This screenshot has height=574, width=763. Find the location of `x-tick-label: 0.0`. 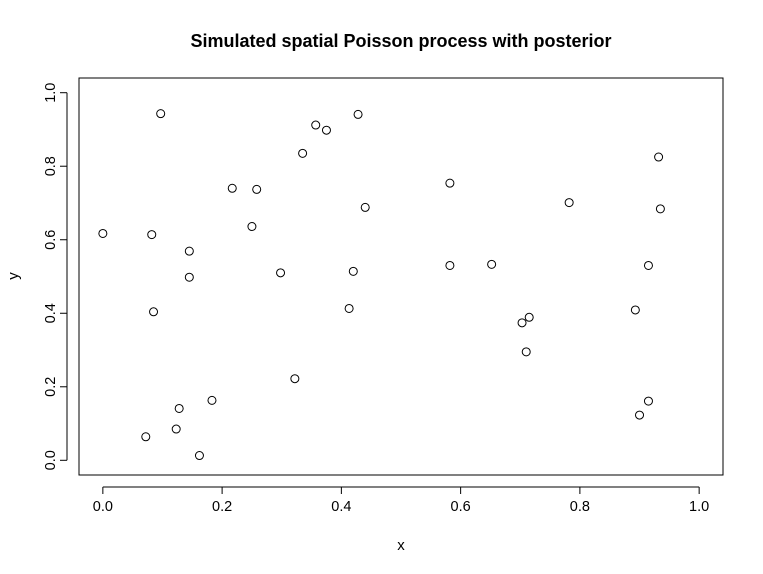

x-tick-label: 0.0 is located at coordinates (103, 507).